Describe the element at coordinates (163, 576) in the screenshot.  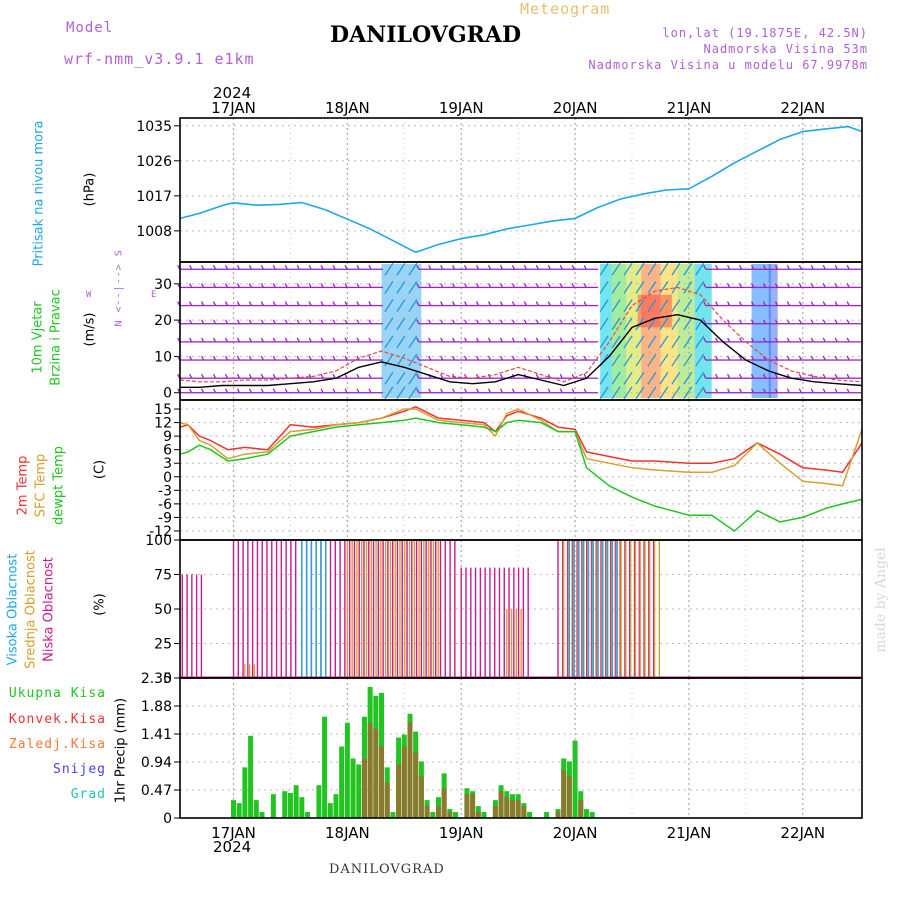
I see `ytick-label: 75` at that location.